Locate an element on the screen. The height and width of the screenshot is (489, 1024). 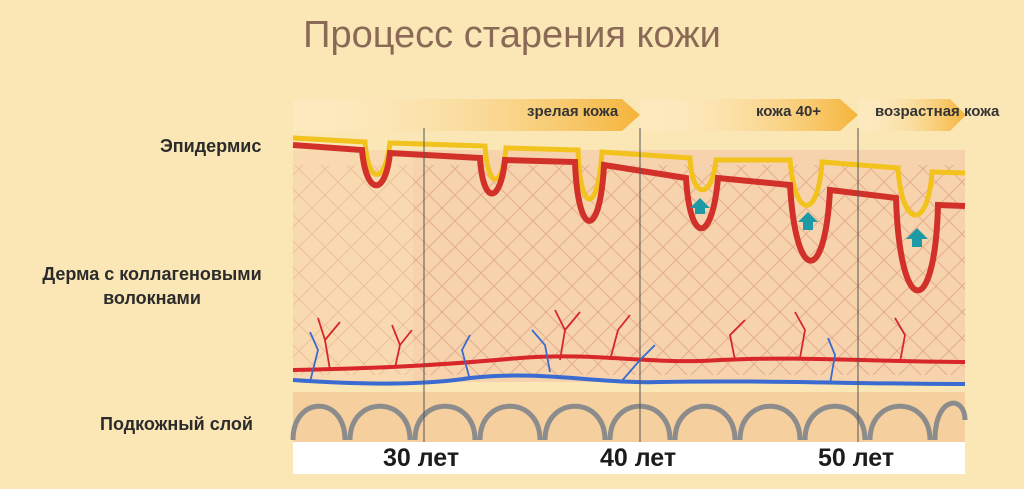
label-epidermis: Эпидермис is located at coordinates (211, 146).